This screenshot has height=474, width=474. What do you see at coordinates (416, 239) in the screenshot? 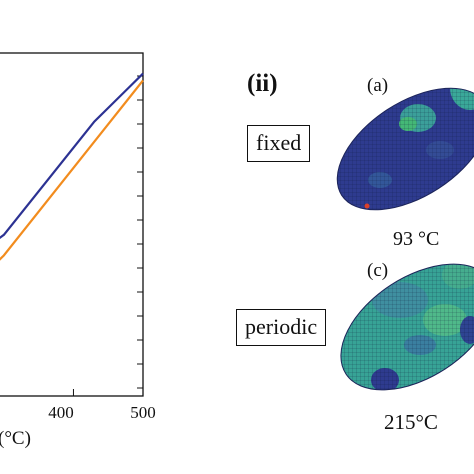
I see `temperature-a: 93 °C` at bounding box center [416, 239].